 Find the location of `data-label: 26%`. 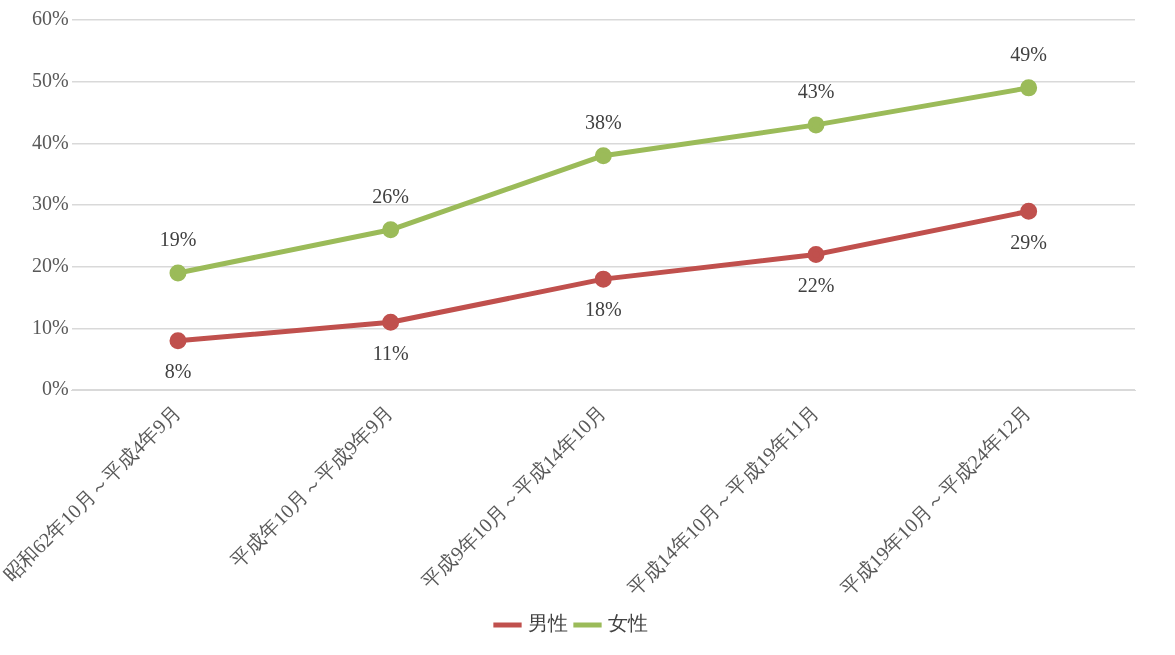

data-label: 26% is located at coordinates (390, 196).